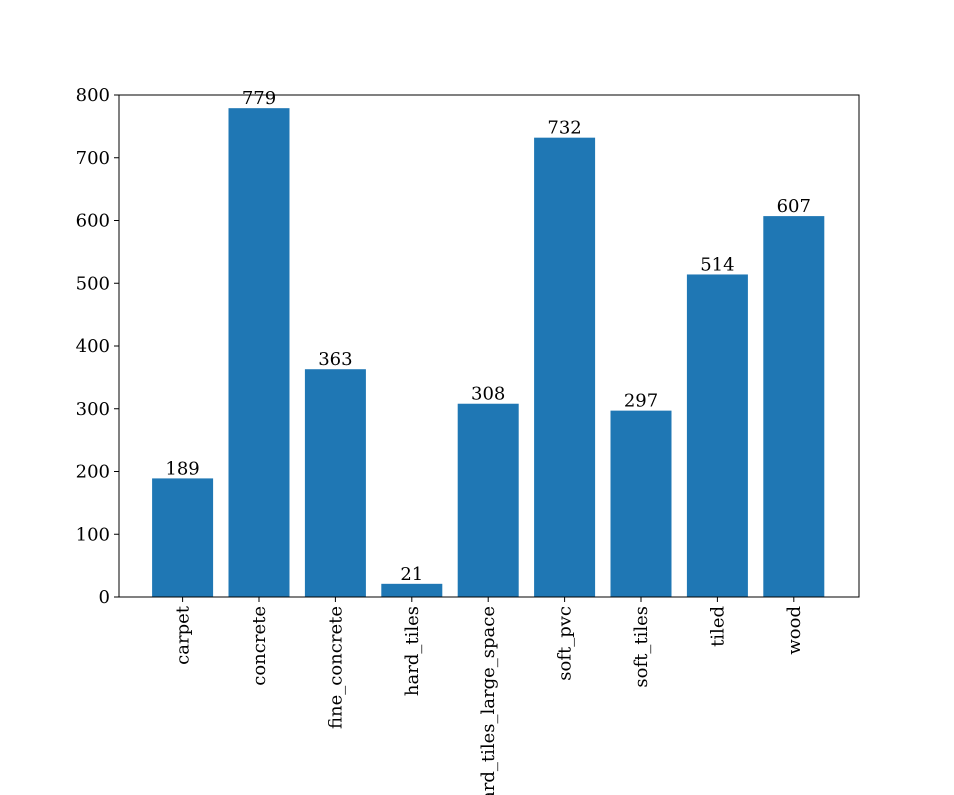  What do you see at coordinates (717, 626) in the screenshot?
I see `x-tick-label: tiled` at bounding box center [717, 626].